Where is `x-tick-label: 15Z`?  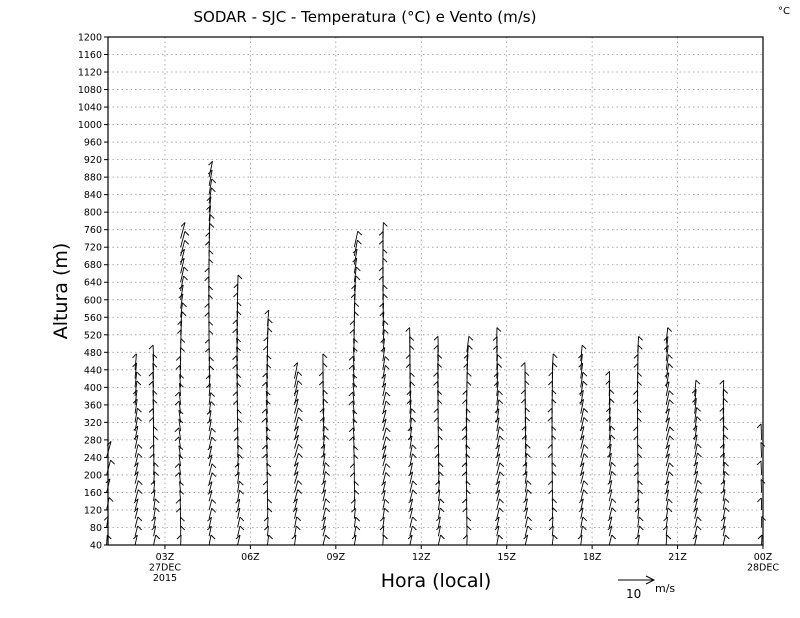 x-tick-label: 15Z is located at coordinates (506, 557).